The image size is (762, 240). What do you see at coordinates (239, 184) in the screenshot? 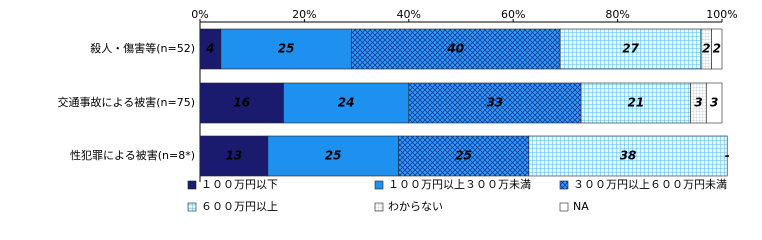
I see `legend-label: １００万円以下` at bounding box center [239, 184].